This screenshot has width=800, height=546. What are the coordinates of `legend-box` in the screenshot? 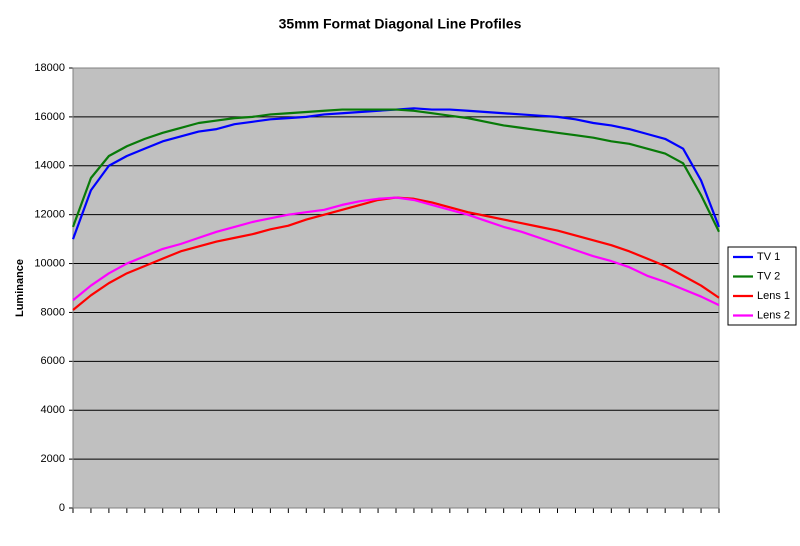 It's located at (762, 286).